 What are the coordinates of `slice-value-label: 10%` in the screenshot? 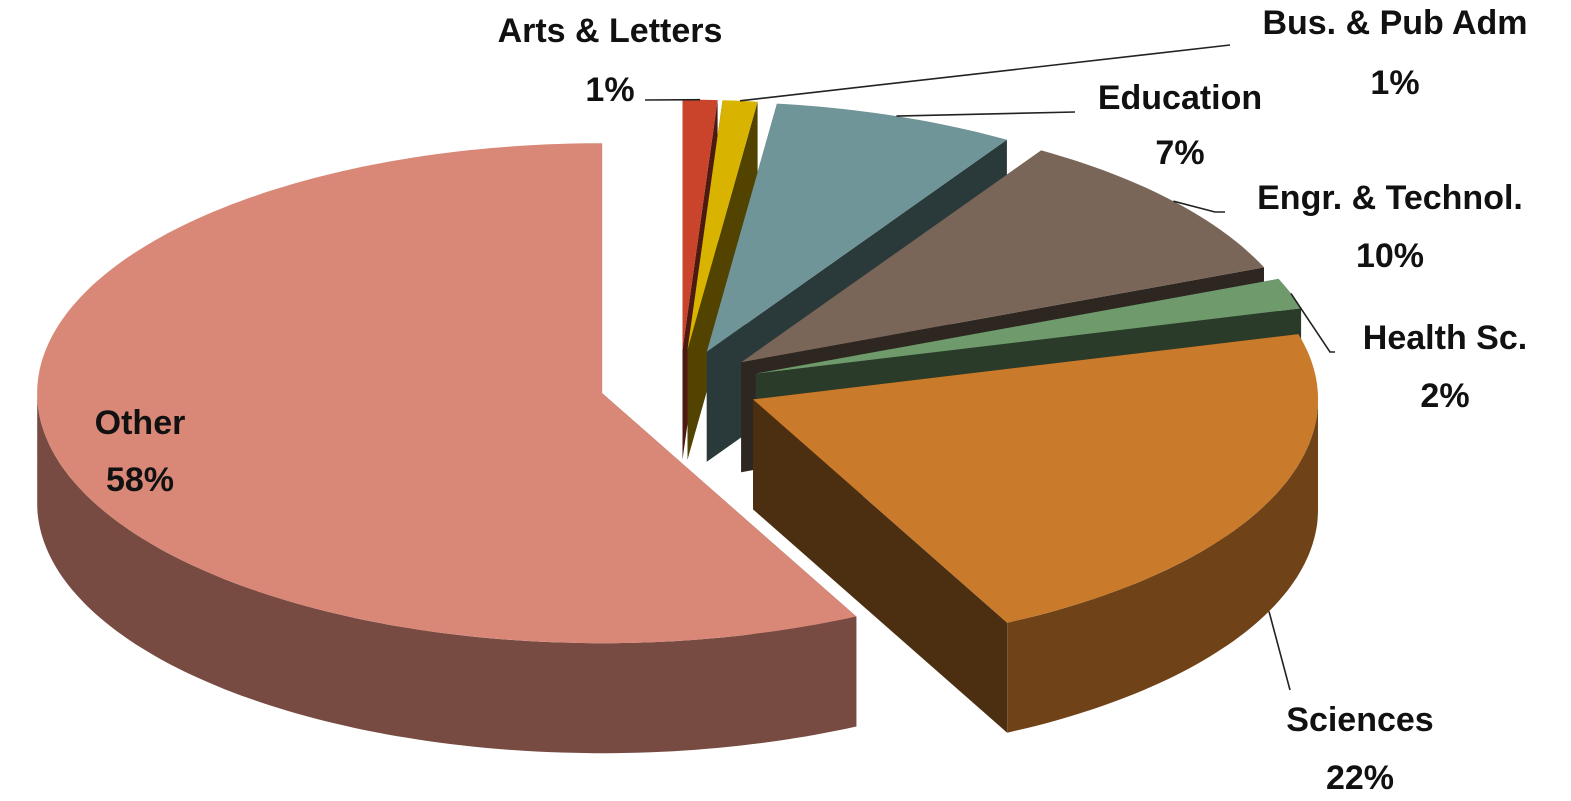 It's located at (1390, 256).